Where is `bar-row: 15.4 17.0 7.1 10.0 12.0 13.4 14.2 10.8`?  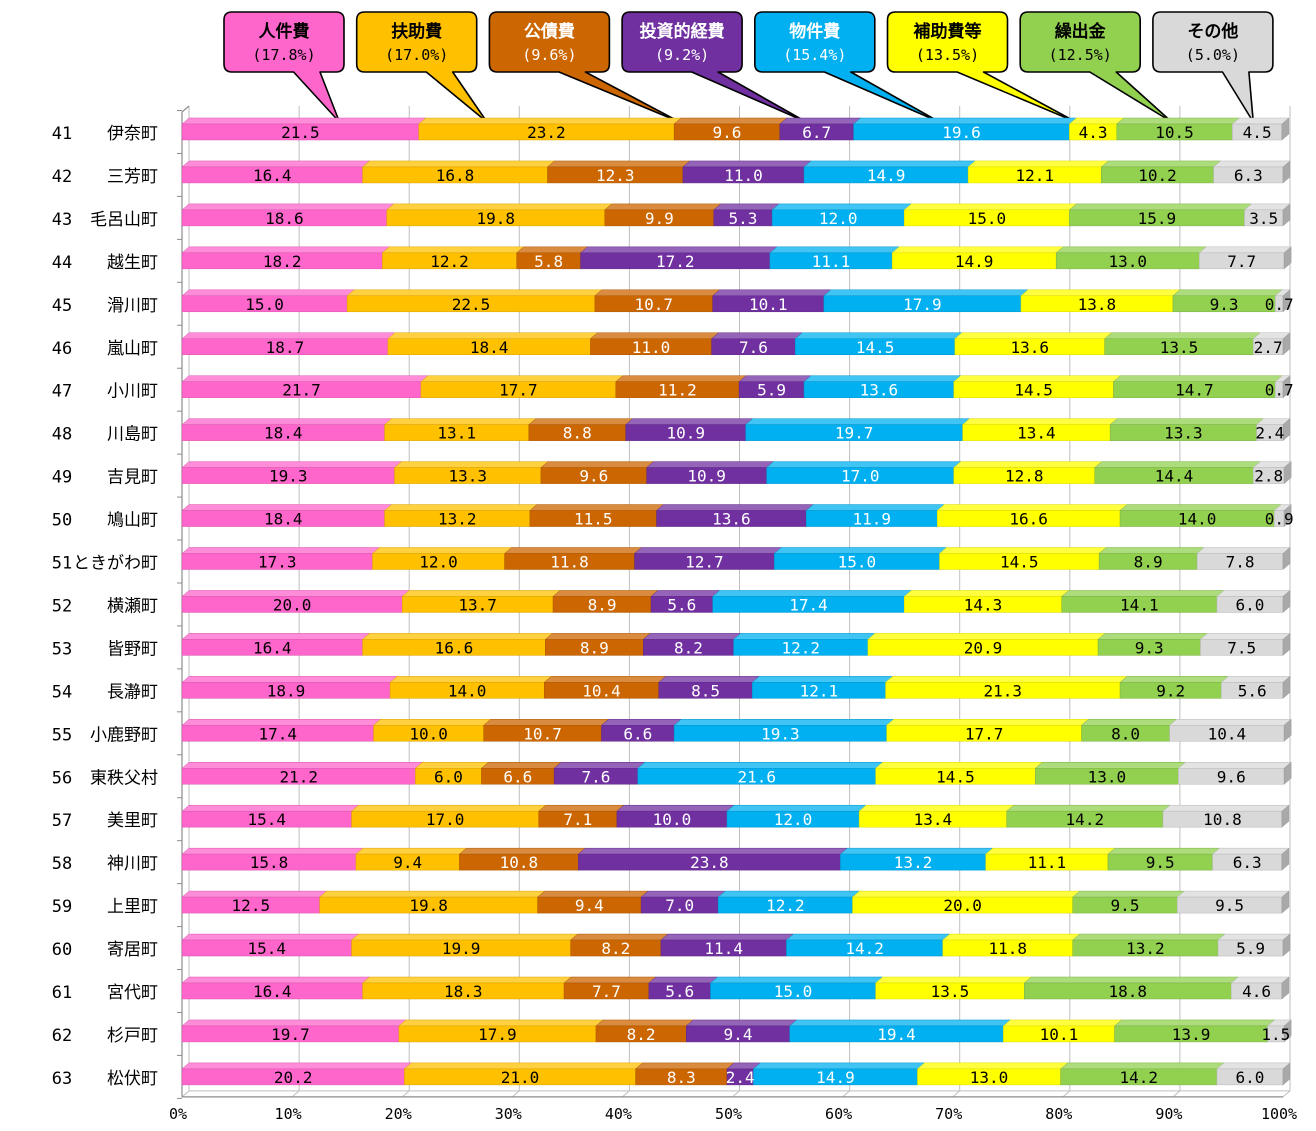 bar-row: 15.4 17.0 7.1 10.0 12.0 13.4 14.2 10.8 is located at coordinates (735, 816).